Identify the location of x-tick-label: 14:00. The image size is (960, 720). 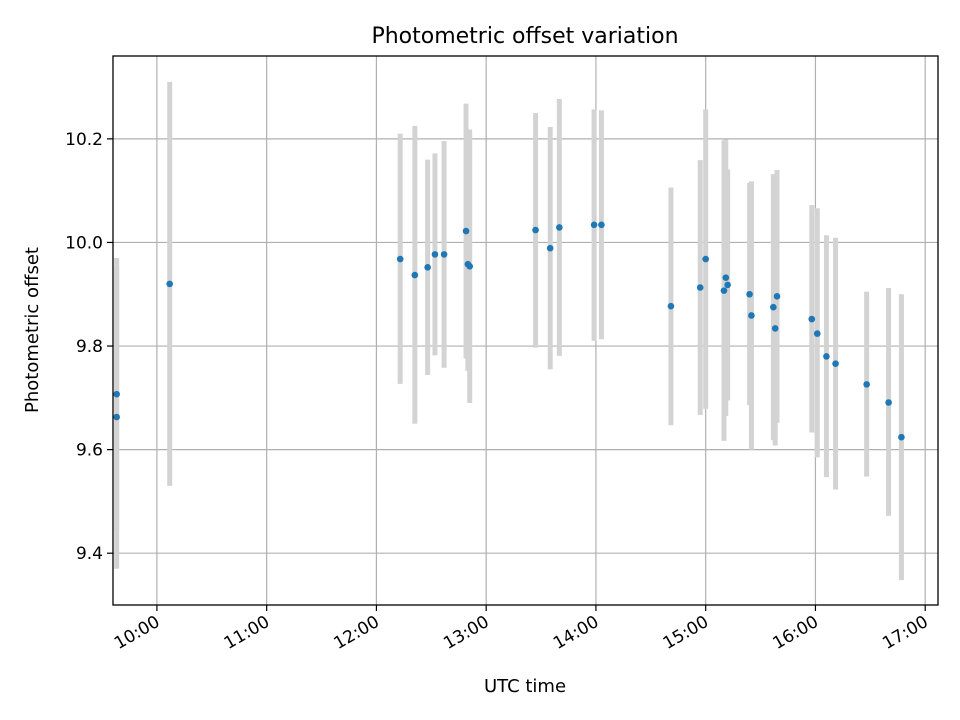
(576, 633).